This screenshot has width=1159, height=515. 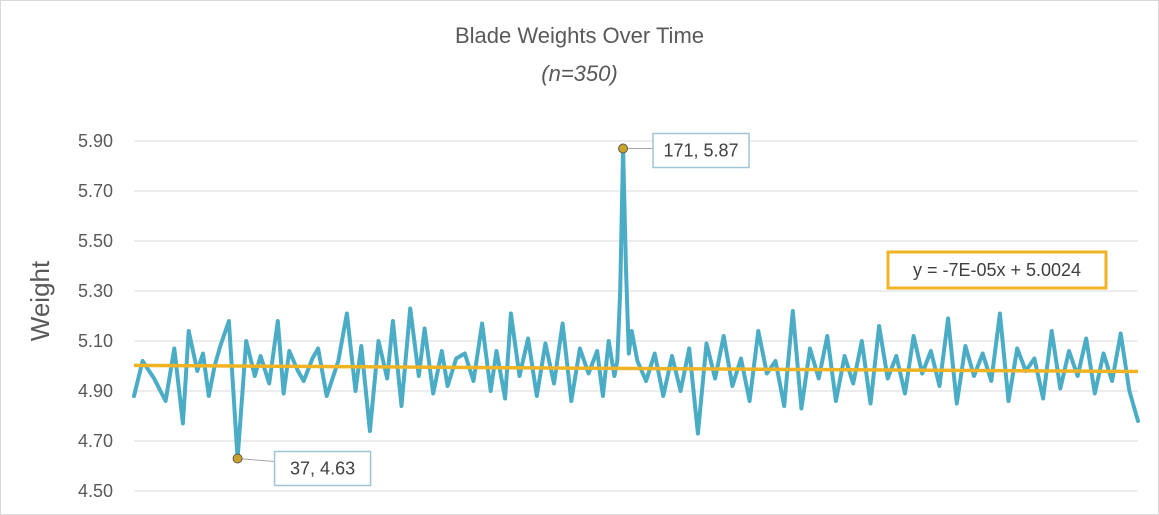 What do you see at coordinates (95, 341) in the screenshot?
I see `y-tick-label: 5.10` at bounding box center [95, 341].